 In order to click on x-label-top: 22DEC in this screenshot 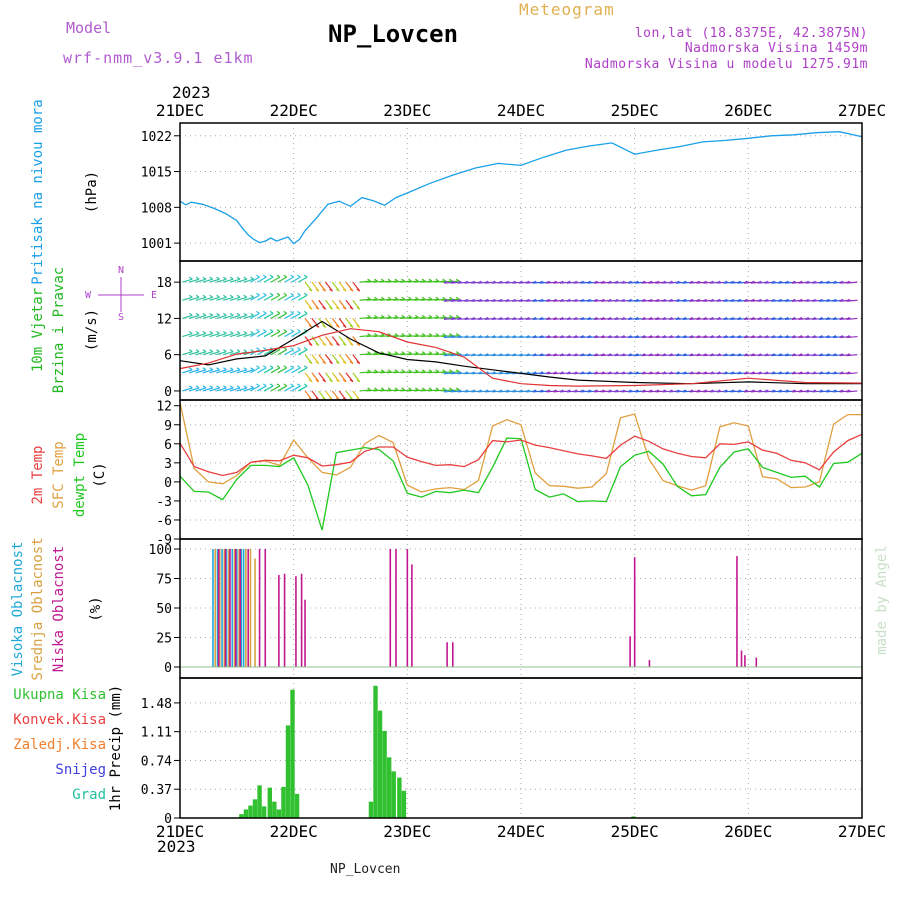, I will do `click(294, 110)`.